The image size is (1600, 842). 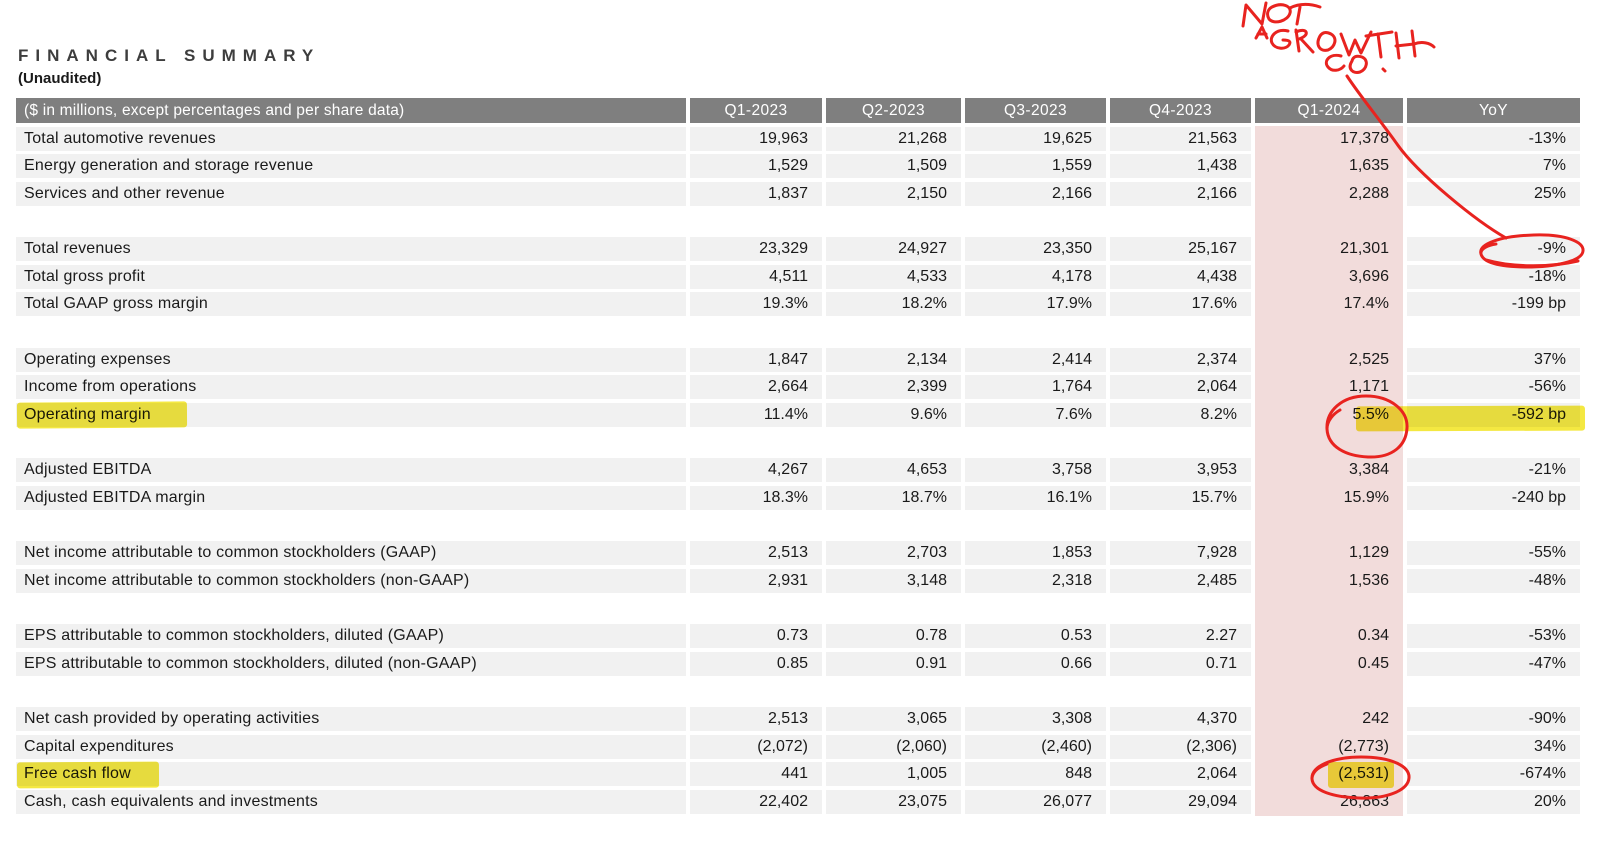 What do you see at coordinates (1035, 470) in the screenshot?
I see `value-cell-q3-2023: 3,758` at bounding box center [1035, 470].